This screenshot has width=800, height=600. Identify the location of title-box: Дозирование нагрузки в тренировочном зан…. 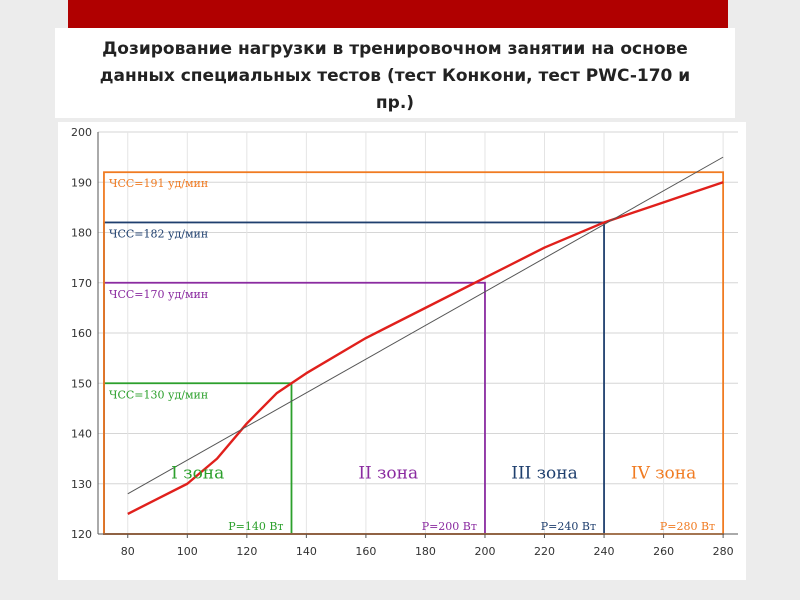
(395, 73).